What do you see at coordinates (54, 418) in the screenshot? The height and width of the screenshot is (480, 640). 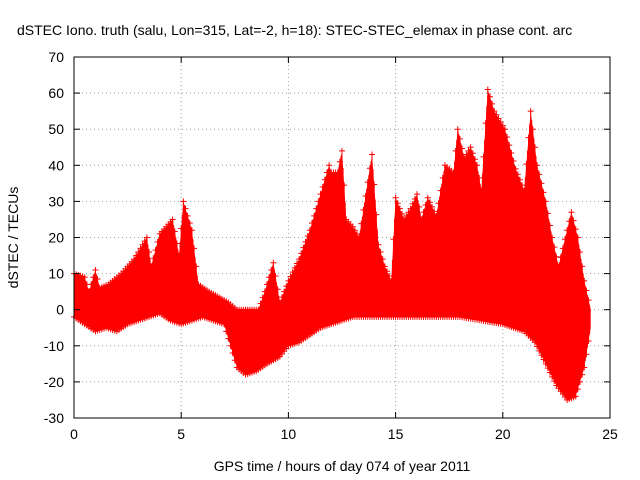 I see `y-tick-label: -30` at bounding box center [54, 418].